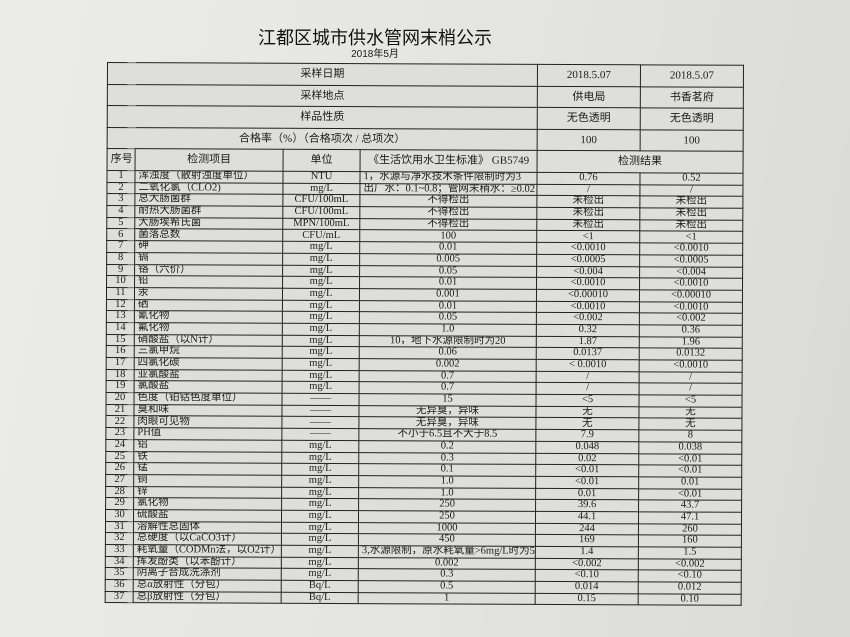 The width and height of the screenshot is (850, 637). Describe the element at coordinates (375, 54) in the screenshot. I see `page-subtitle: 2018年5月` at that location.